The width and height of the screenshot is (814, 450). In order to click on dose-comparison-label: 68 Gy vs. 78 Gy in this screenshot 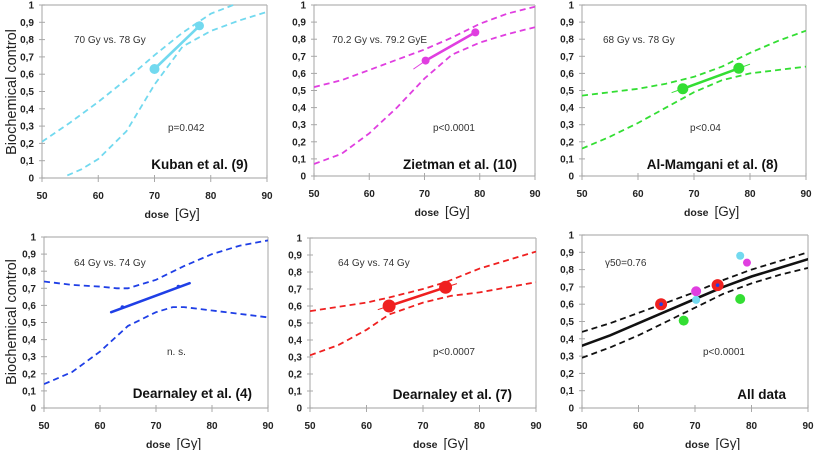, I will do `click(639, 40)`.